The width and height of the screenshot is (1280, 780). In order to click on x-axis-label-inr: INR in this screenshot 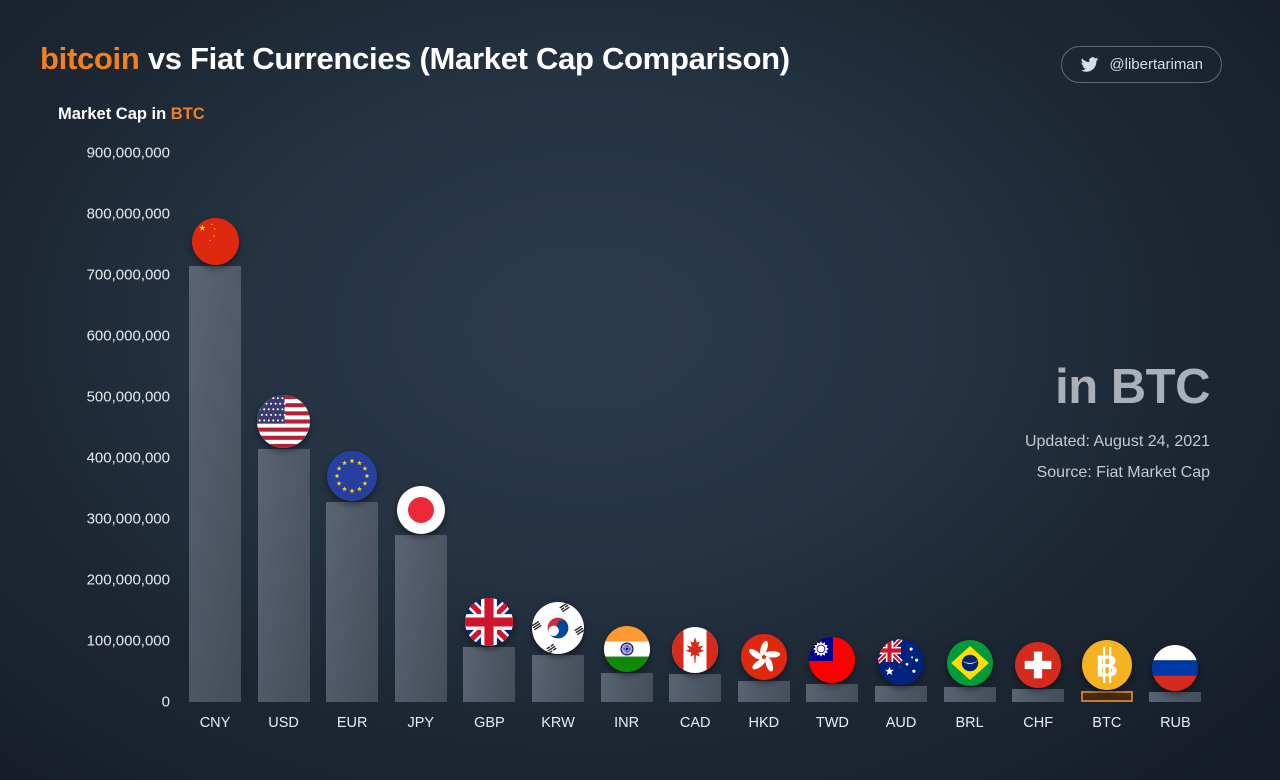, I will do `click(627, 723)`.